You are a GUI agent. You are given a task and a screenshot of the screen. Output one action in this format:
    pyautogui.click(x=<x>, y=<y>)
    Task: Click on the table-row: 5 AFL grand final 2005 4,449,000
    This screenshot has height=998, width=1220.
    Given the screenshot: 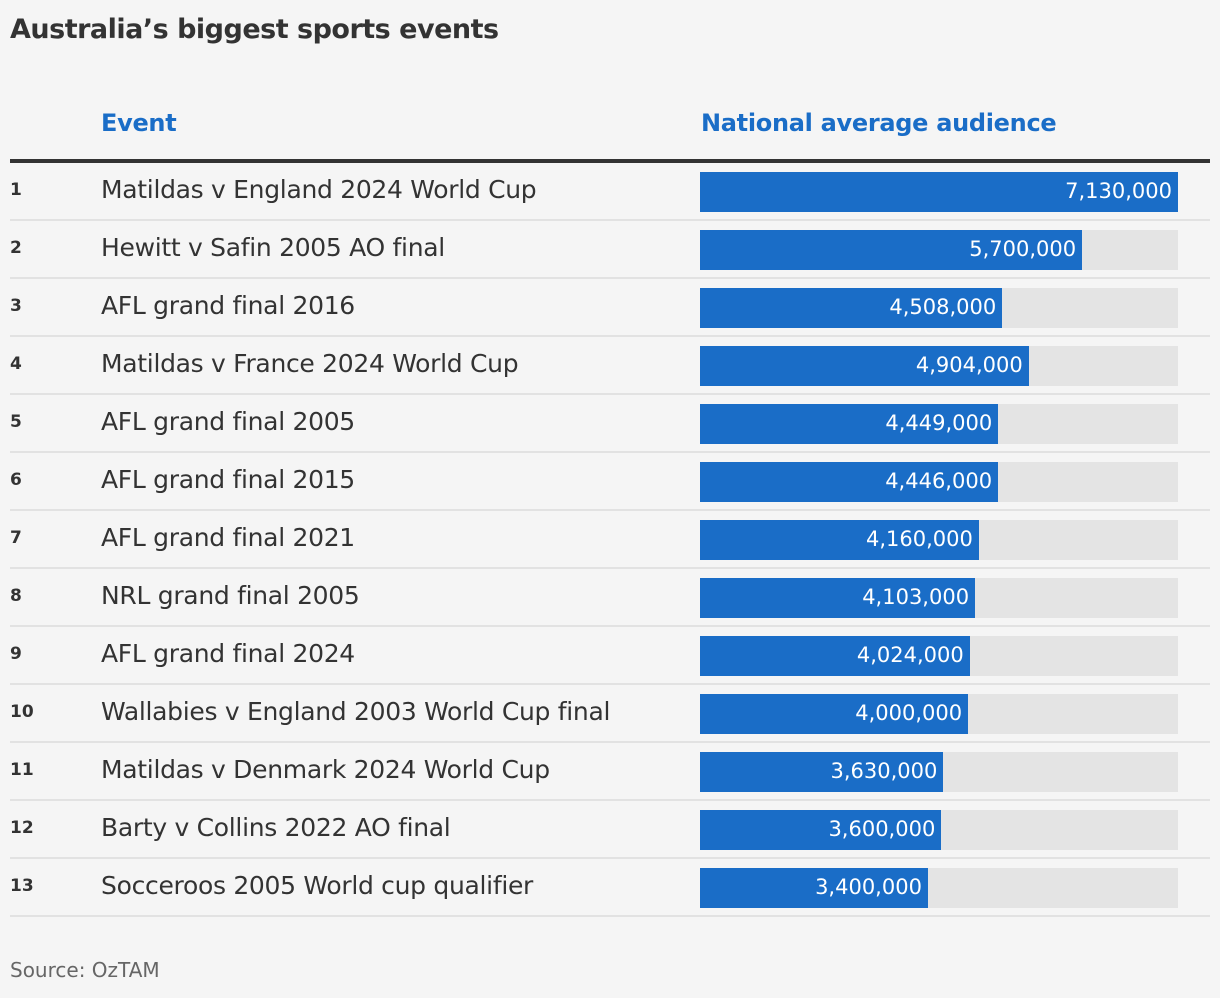 What is the action you would take?
    pyautogui.click(x=610, y=424)
    